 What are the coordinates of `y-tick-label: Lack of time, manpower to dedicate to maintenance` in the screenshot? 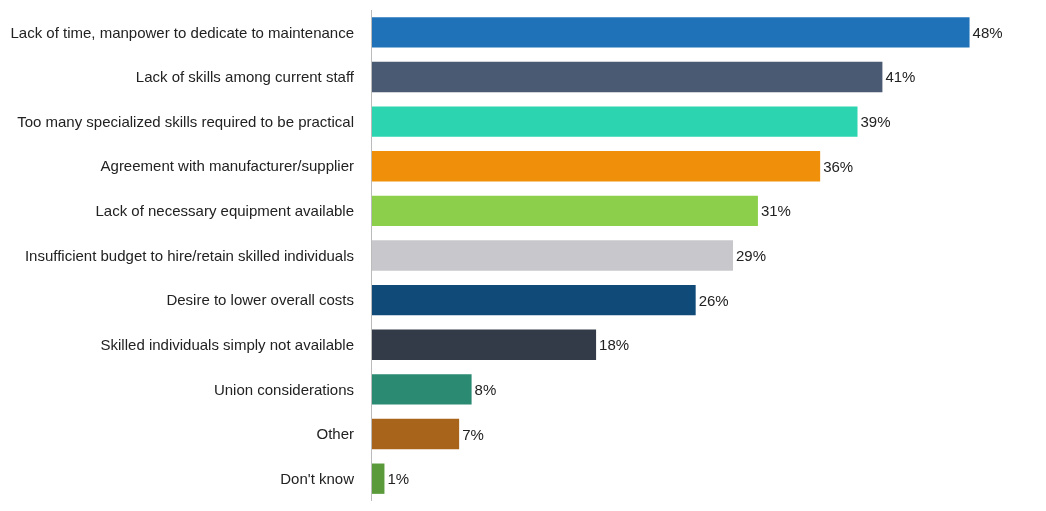 It's located at (182, 32).